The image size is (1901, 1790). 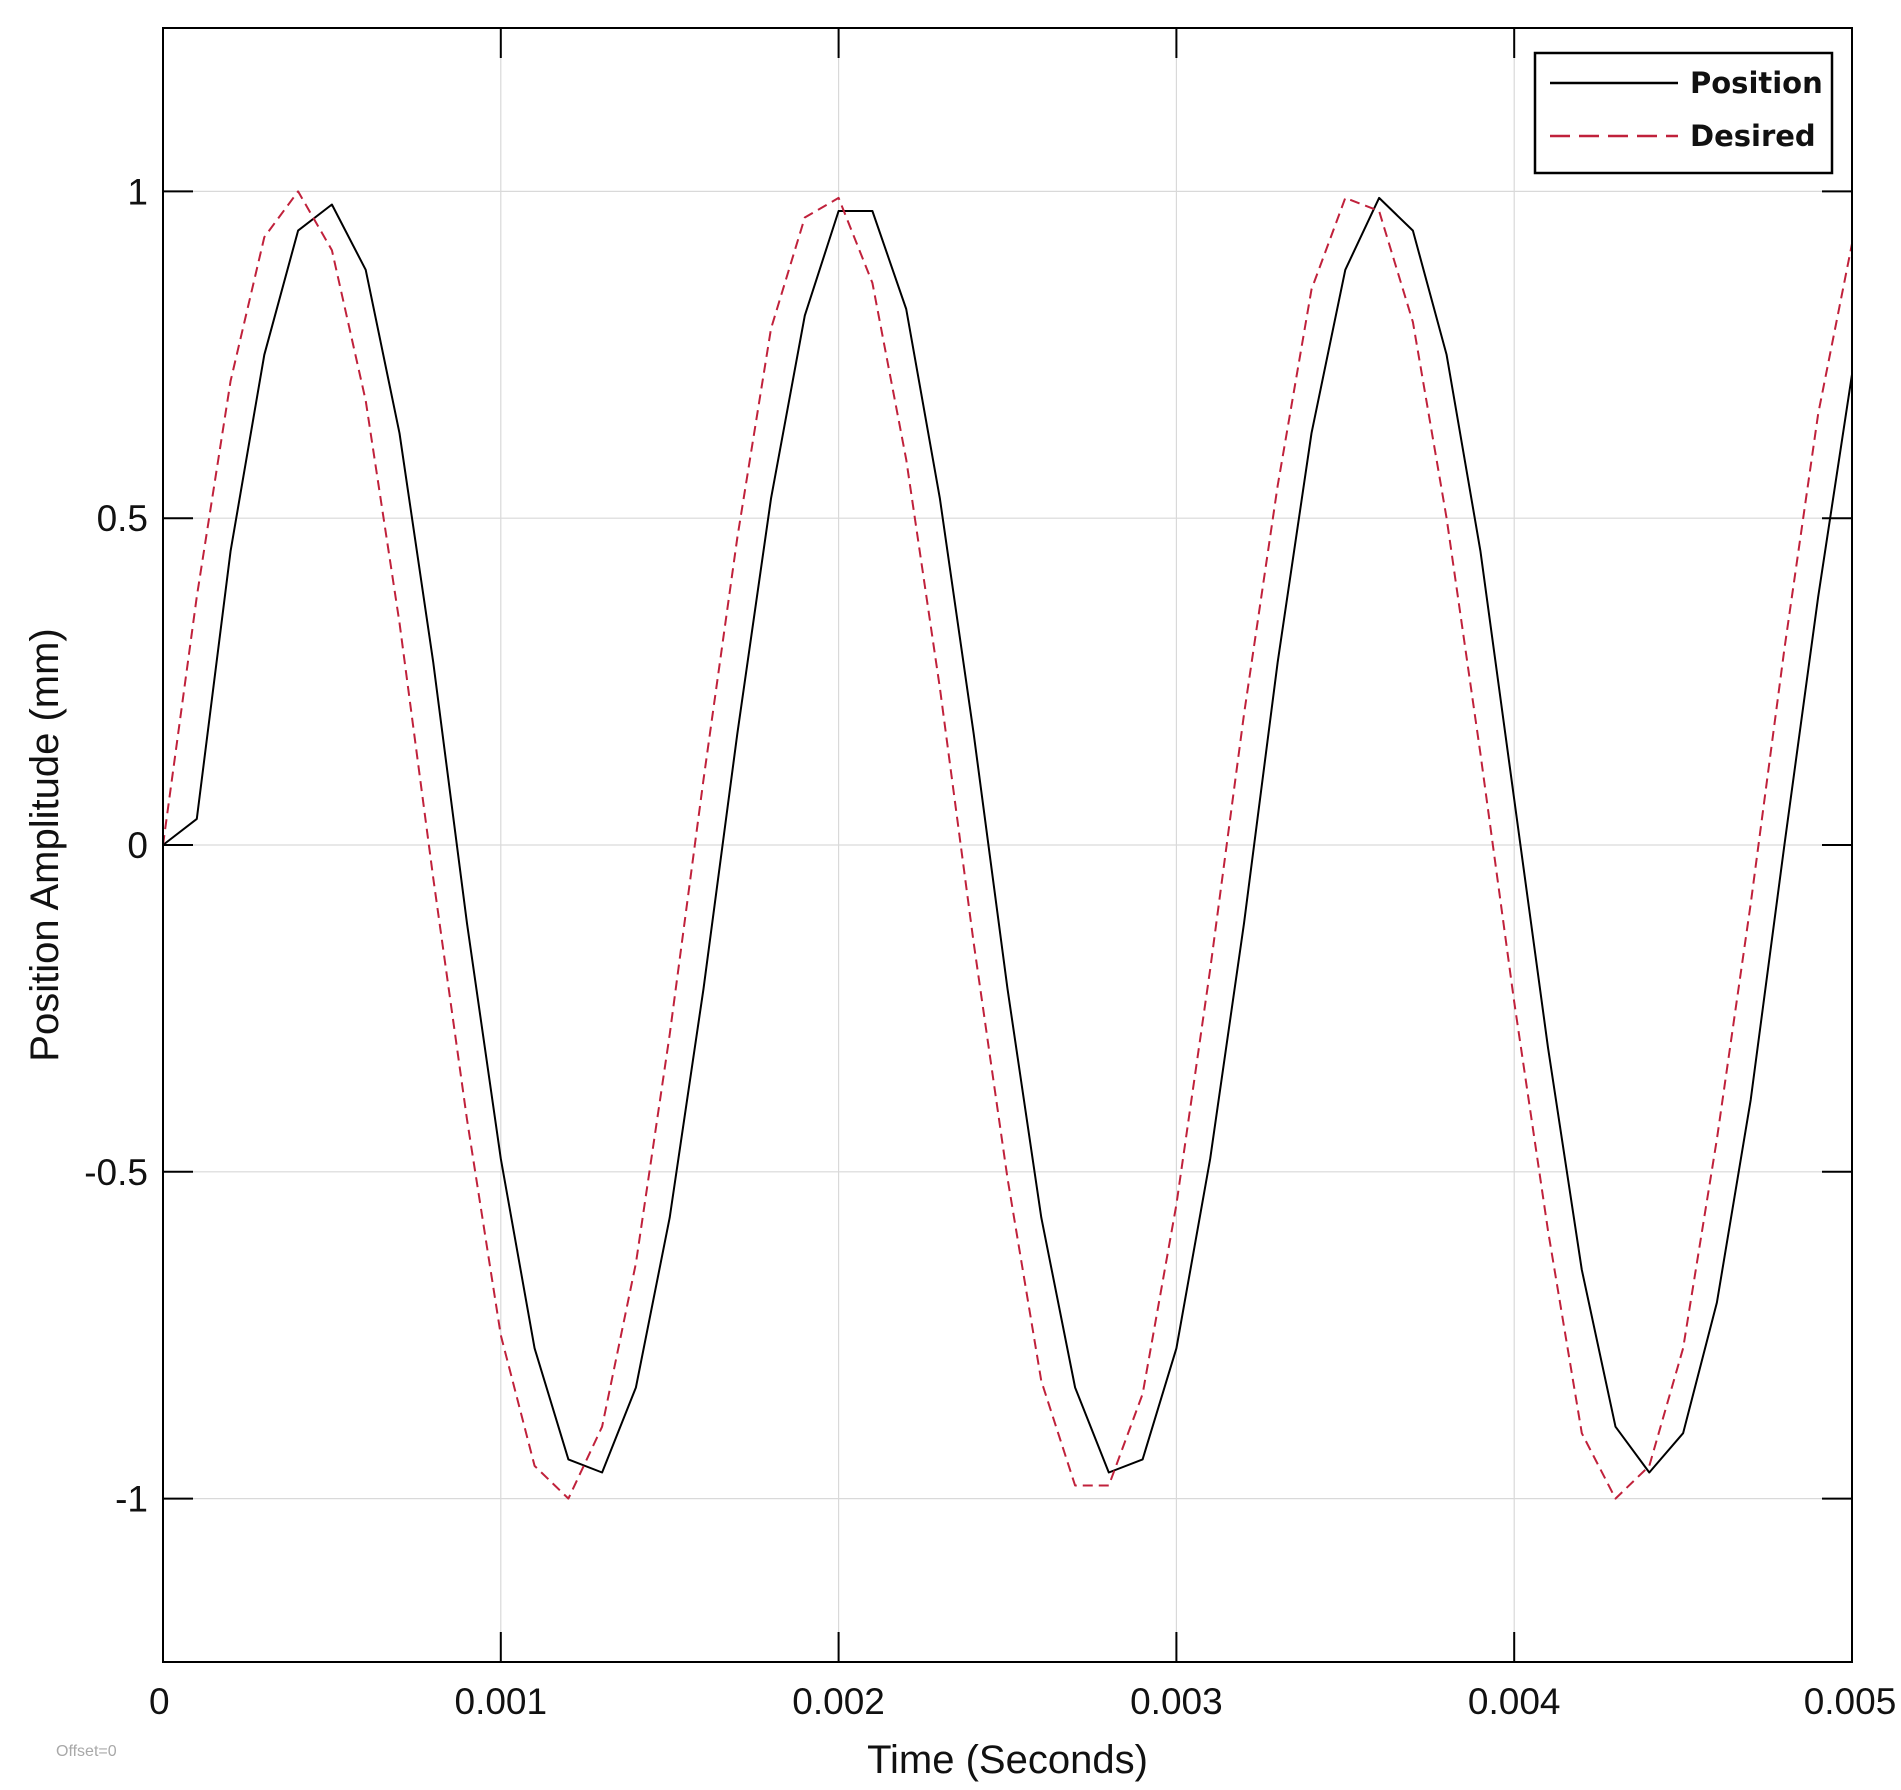 What do you see at coordinates (137, 845) in the screenshot?
I see `y-tick-label: 0` at bounding box center [137, 845].